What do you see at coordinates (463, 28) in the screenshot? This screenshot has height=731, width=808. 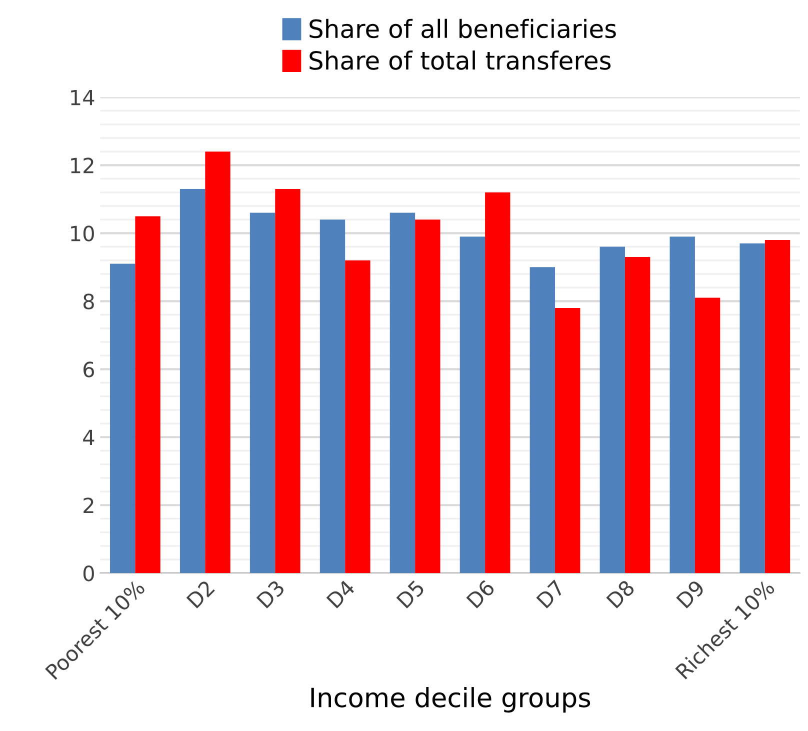 I see `legend-label: Share of all beneficiaries` at bounding box center [463, 28].